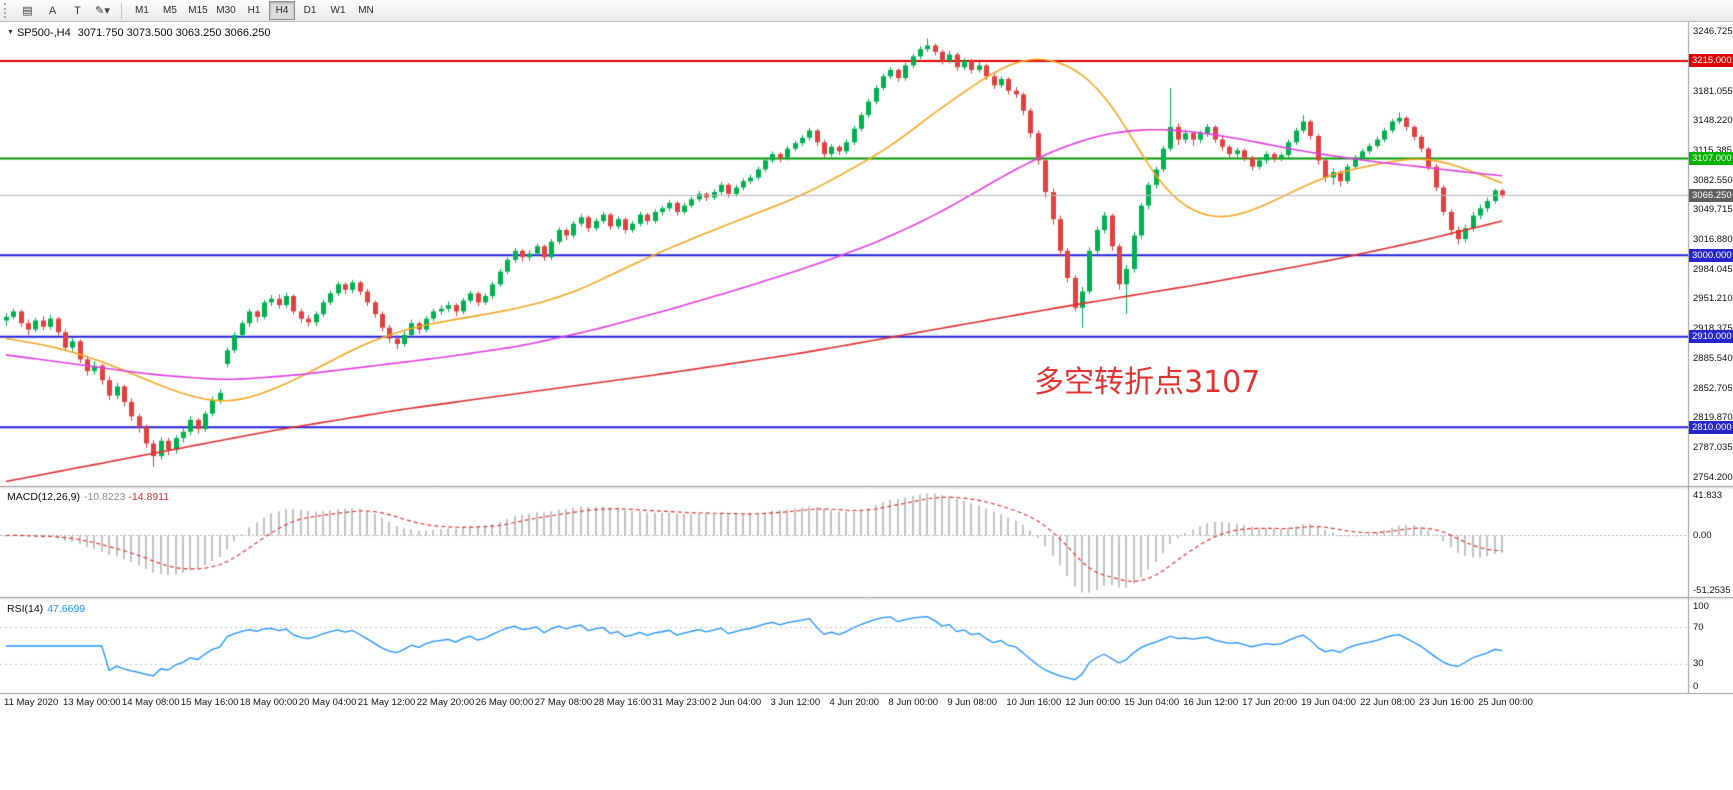 The width and height of the screenshot is (1733, 790). Describe the element at coordinates (282, 10) in the screenshot. I see `timeframe-button-h4: H4` at that location.